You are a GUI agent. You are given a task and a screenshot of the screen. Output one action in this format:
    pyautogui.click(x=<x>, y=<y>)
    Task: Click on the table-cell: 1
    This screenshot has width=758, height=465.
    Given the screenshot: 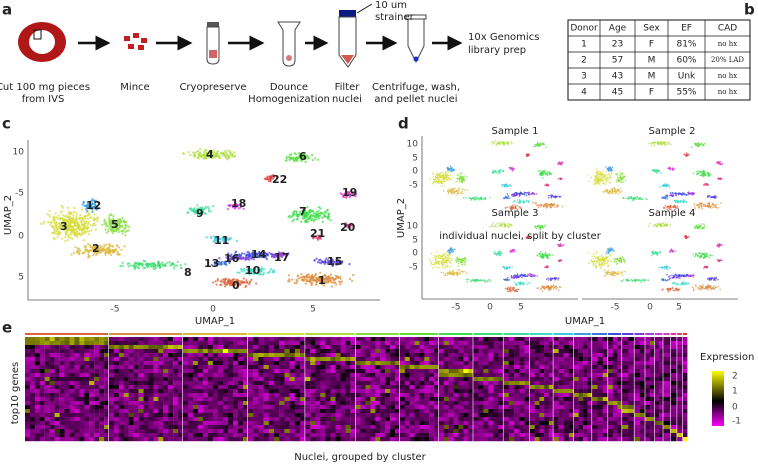 What is the action you would take?
    pyautogui.click(x=584, y=45)
    